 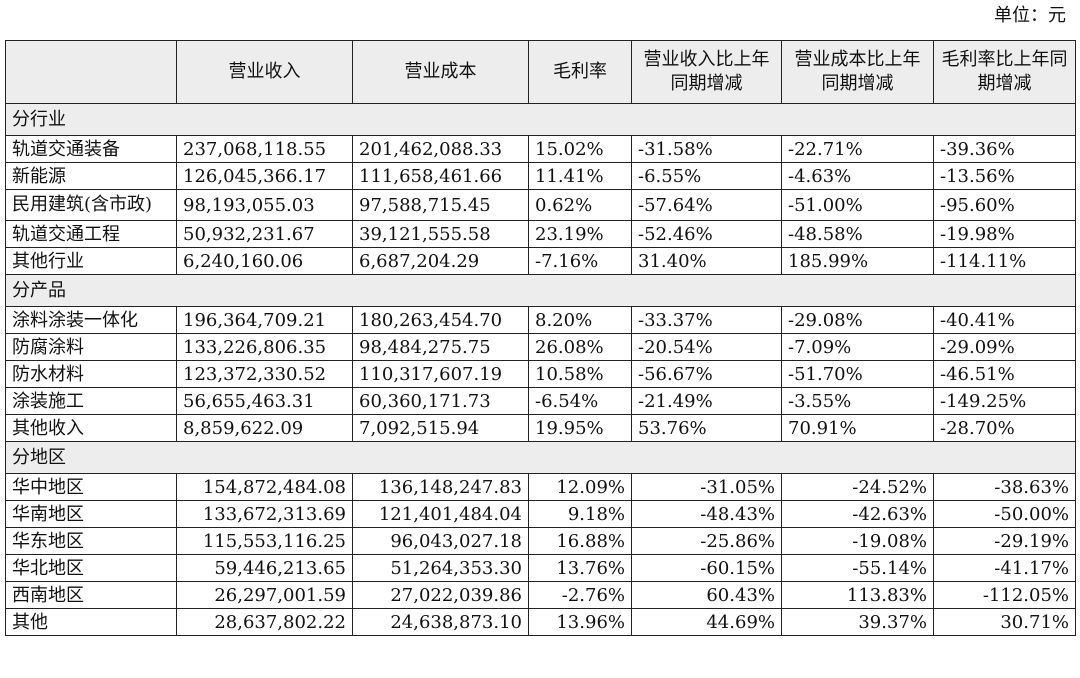 What do you see at coordinates (580, 205) in the screenshot?
I see `gross-margin-cell: 0.62%` at bounding box center [580, 205].